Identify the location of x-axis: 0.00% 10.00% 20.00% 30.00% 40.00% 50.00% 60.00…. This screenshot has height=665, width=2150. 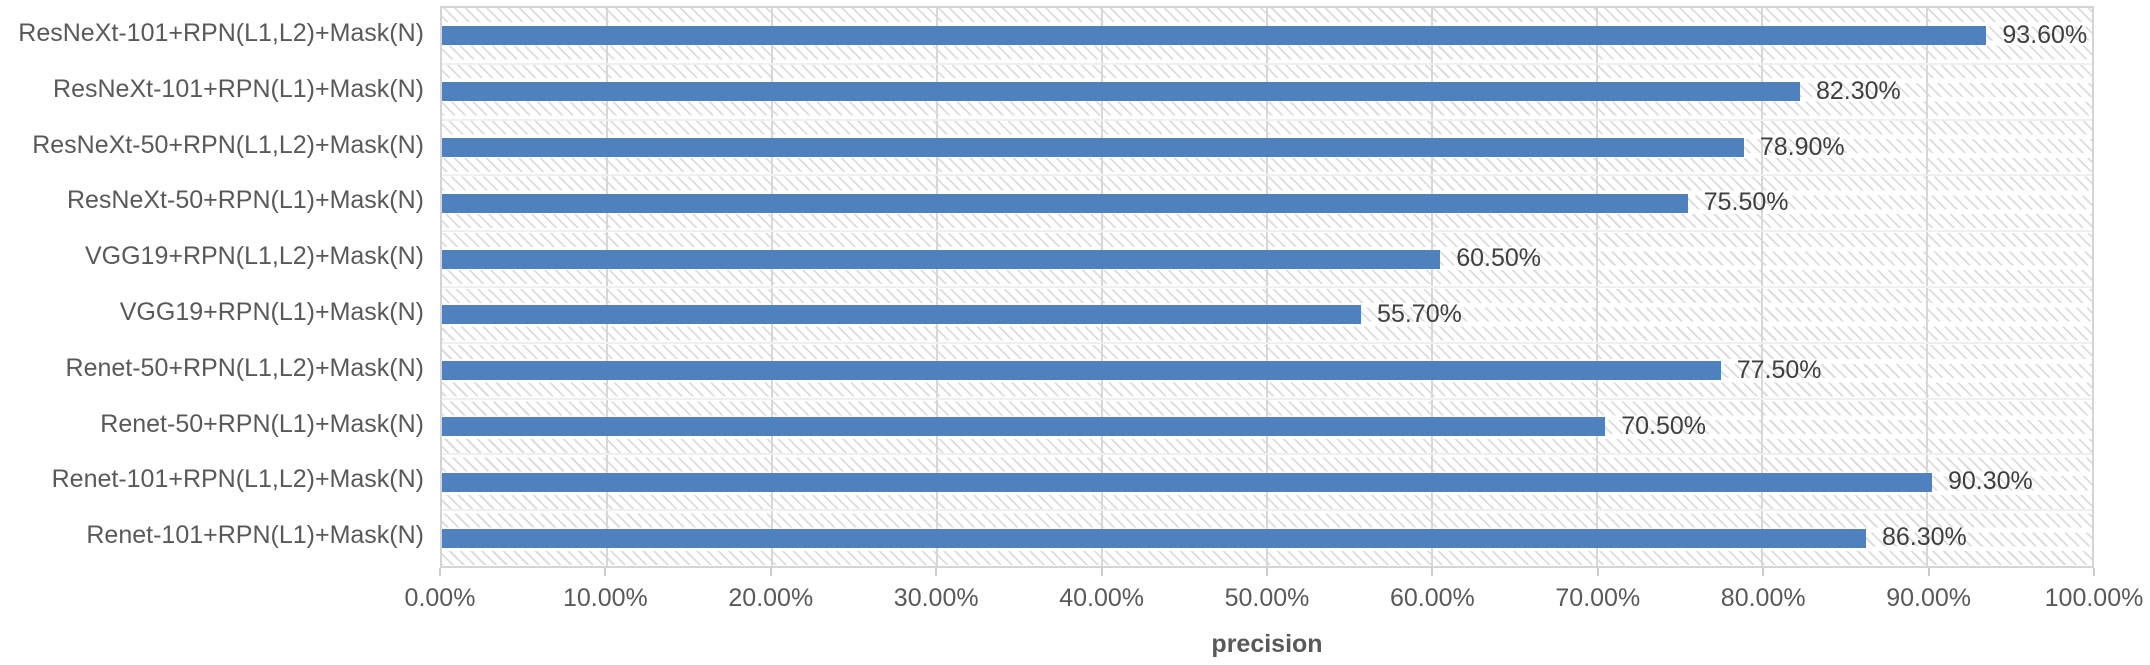
(1274, 594).